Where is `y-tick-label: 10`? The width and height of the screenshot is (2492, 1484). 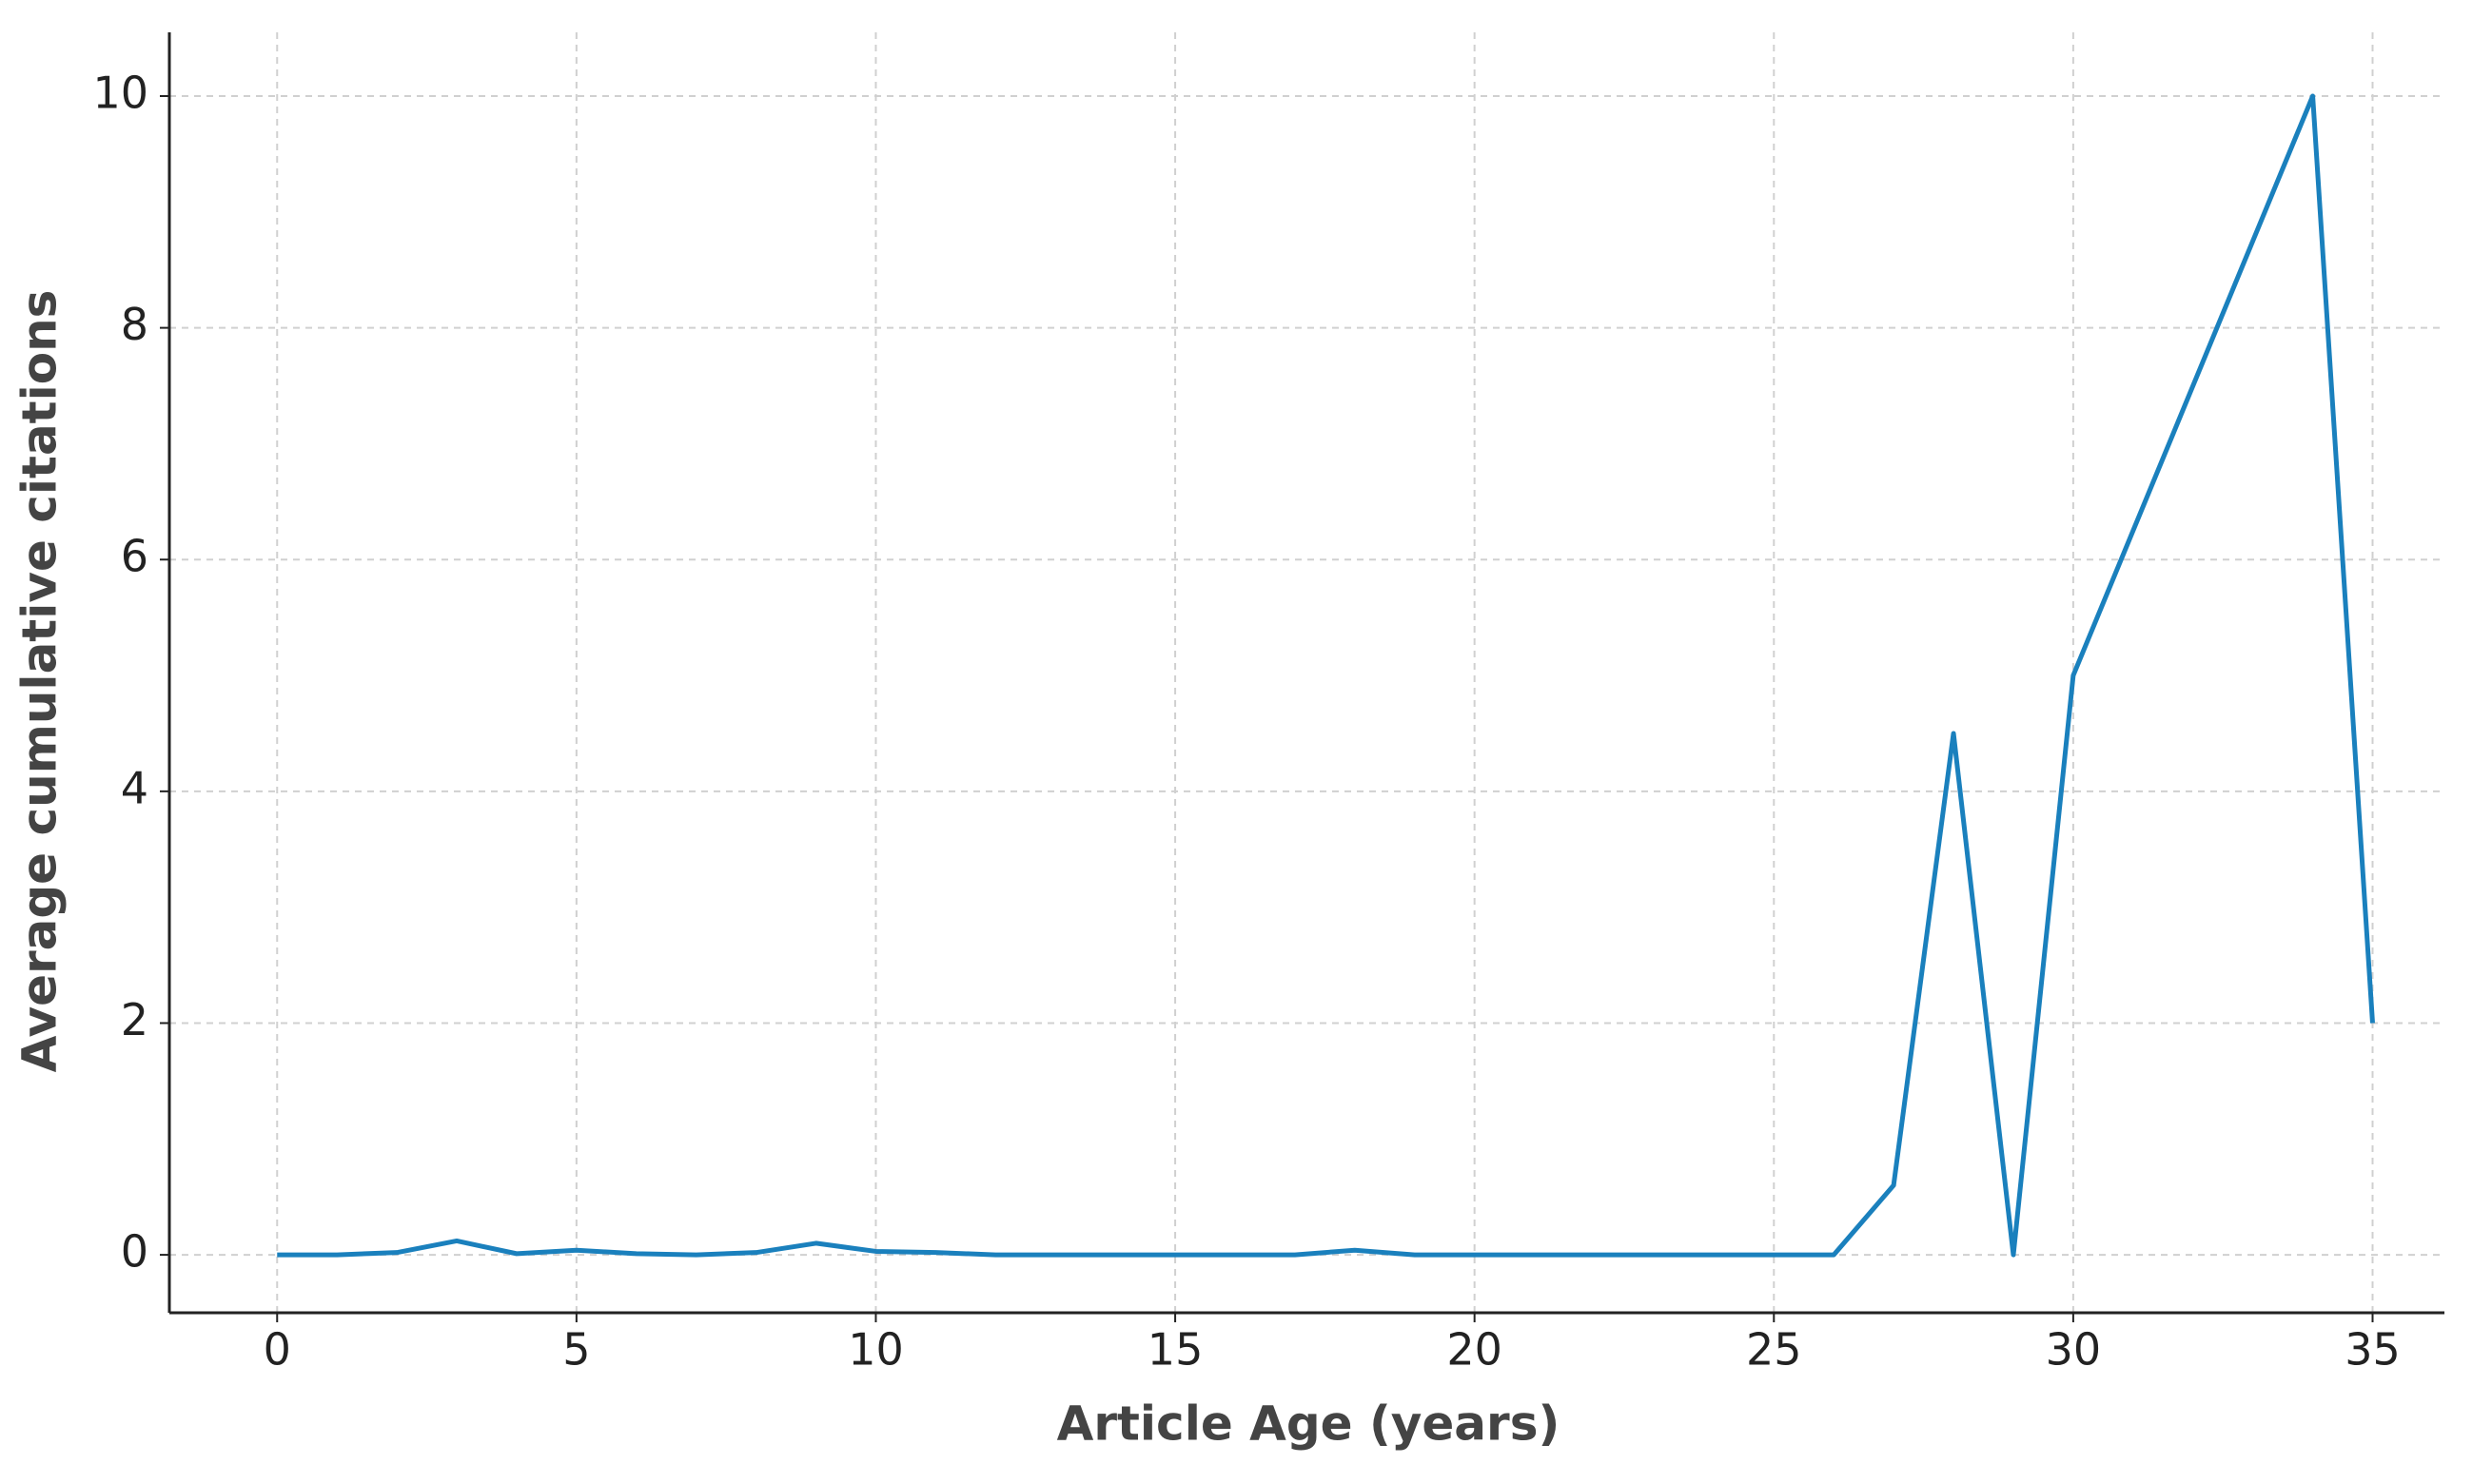
y-tick-label: 10 is located at coordinates (120, 92).